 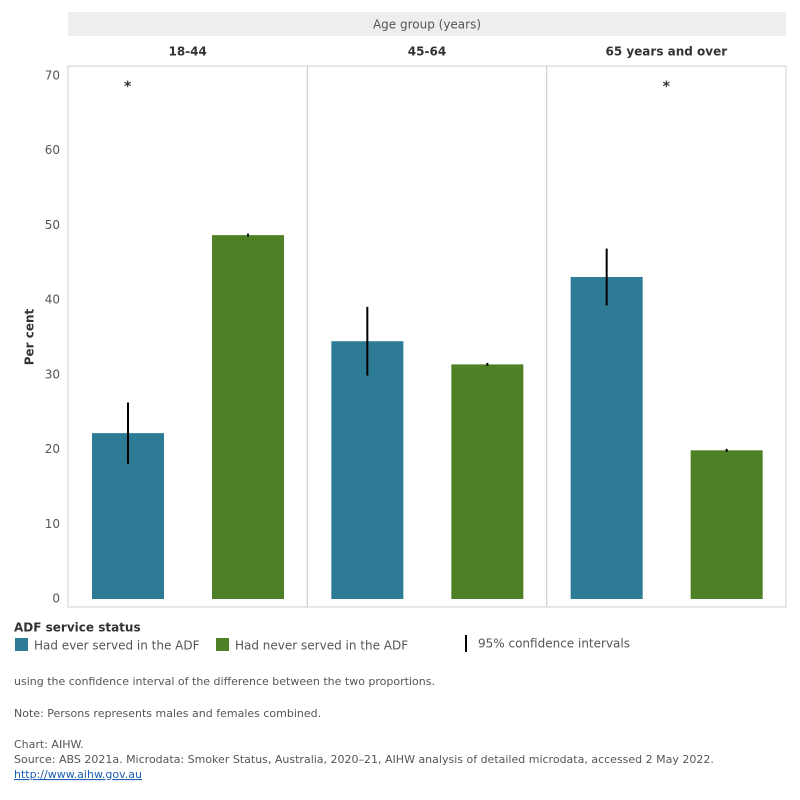 What do you see at coordinates (56, 599) in the screenshot?
I see `y-tick-label: 0` at bounding box center [56, 599].